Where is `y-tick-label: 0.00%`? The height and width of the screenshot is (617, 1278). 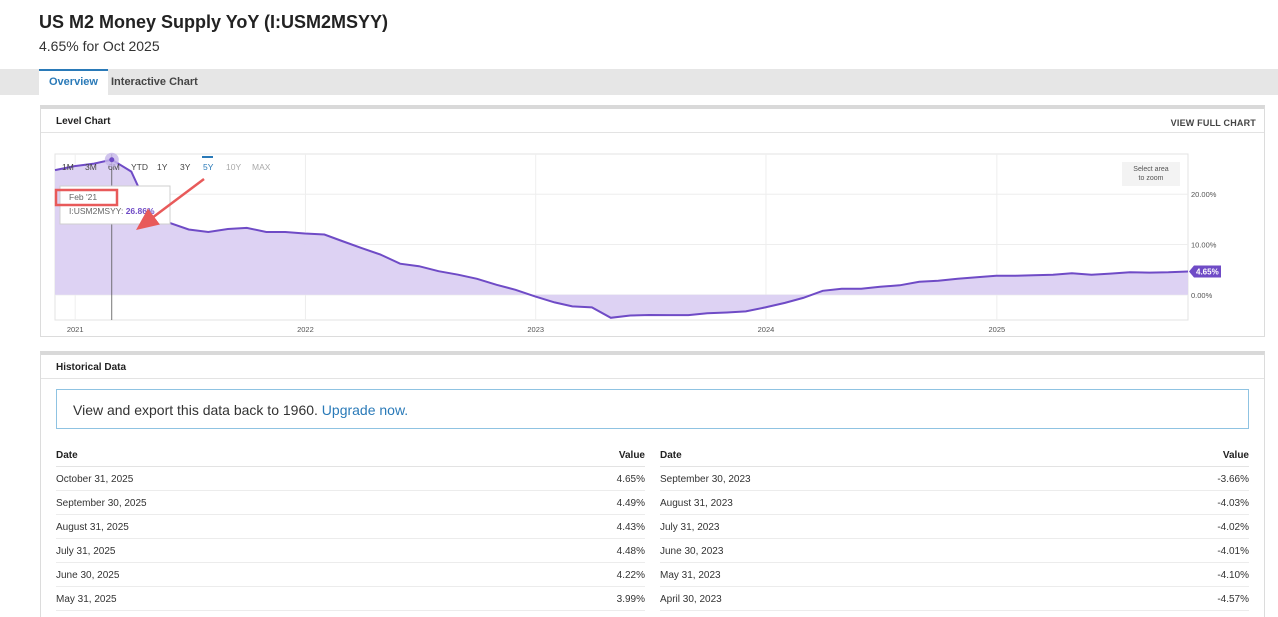
y-tick-label: 0.00% is located at coordinates (1202, 295).